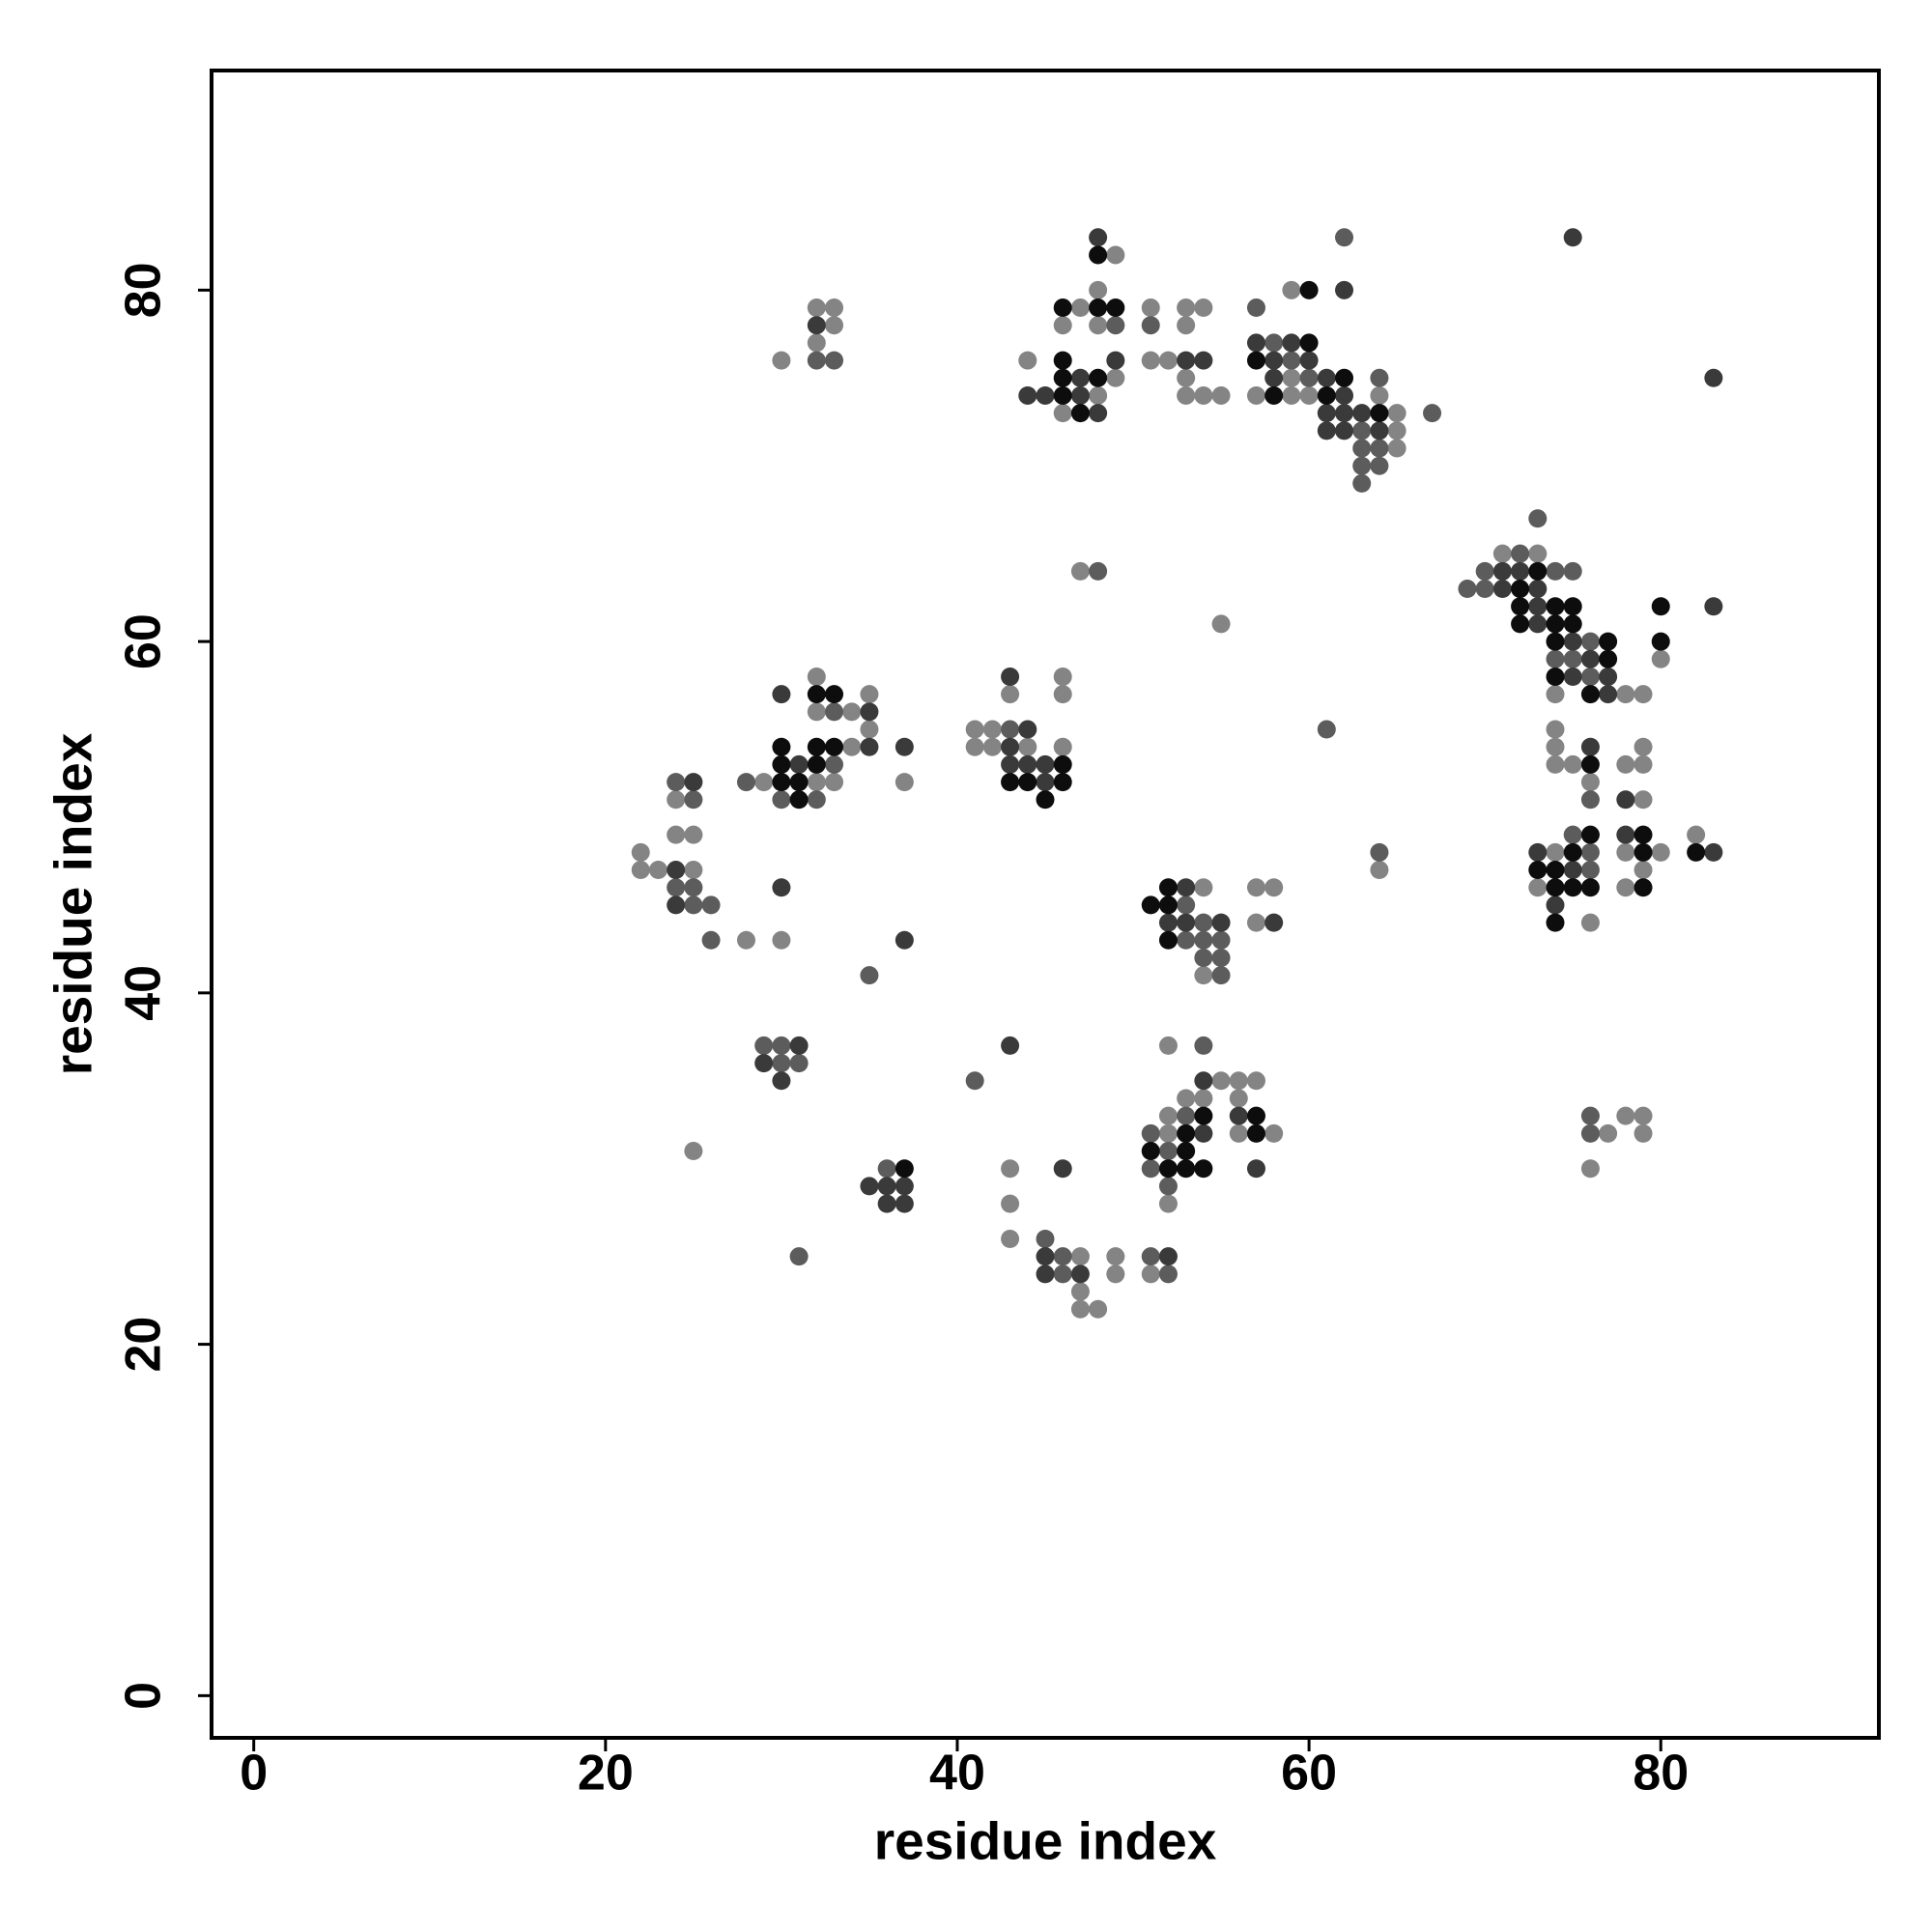  Describe the element at coordinates (144, 993) in the screenshot. I see `y-tick-label: 40` at that location.